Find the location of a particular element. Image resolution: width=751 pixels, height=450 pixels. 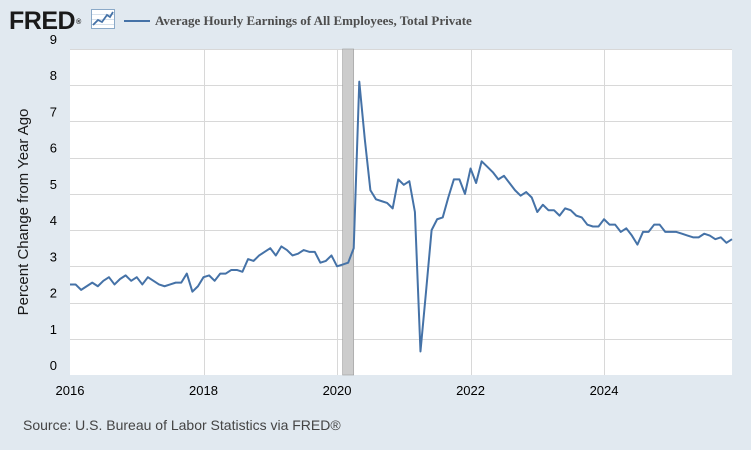

x-tick-label: 2016 is located at coordinates (70, 390).